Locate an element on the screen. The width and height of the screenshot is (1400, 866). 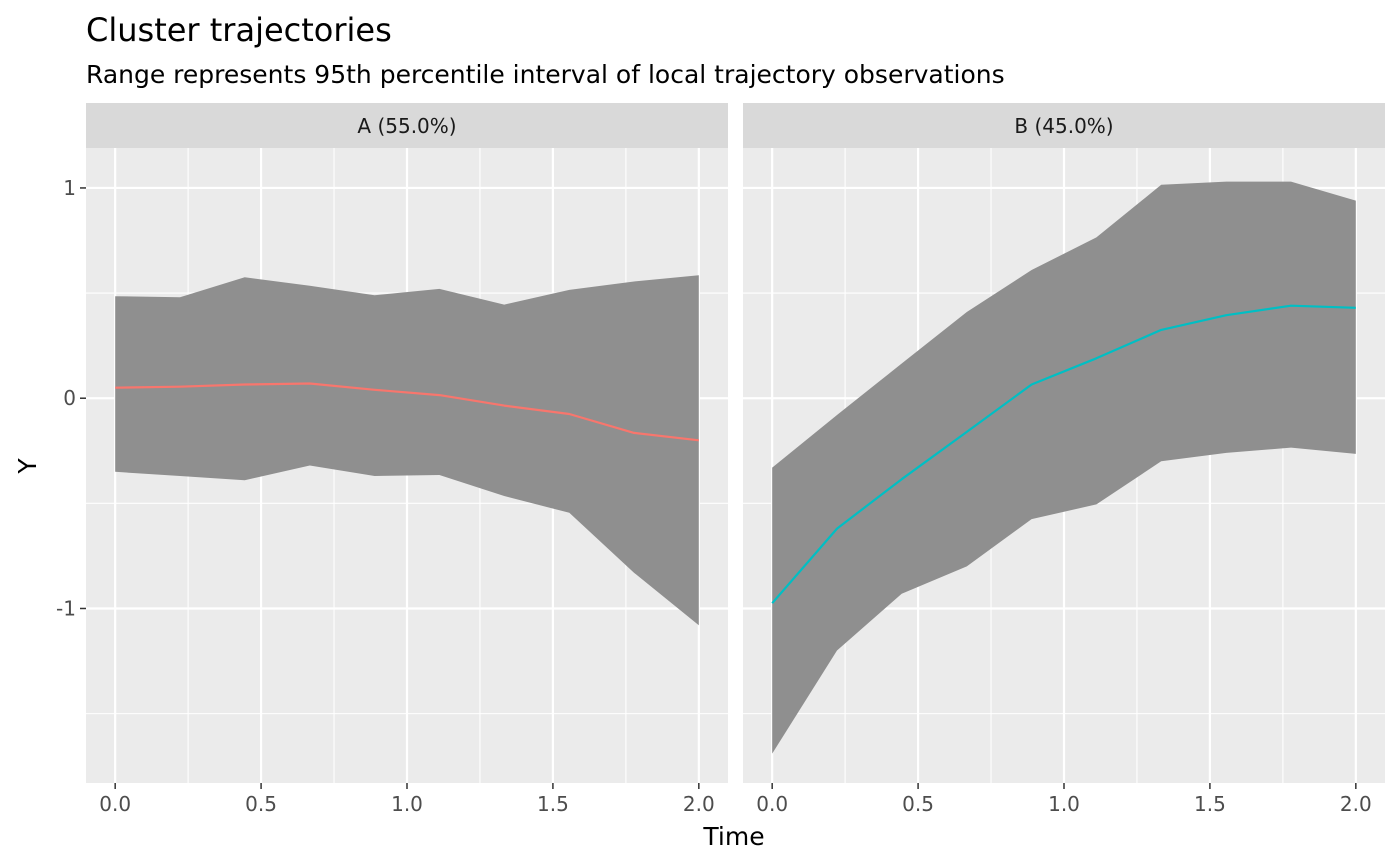
y-tick-label: 1 is located at coordinates (69, 188).